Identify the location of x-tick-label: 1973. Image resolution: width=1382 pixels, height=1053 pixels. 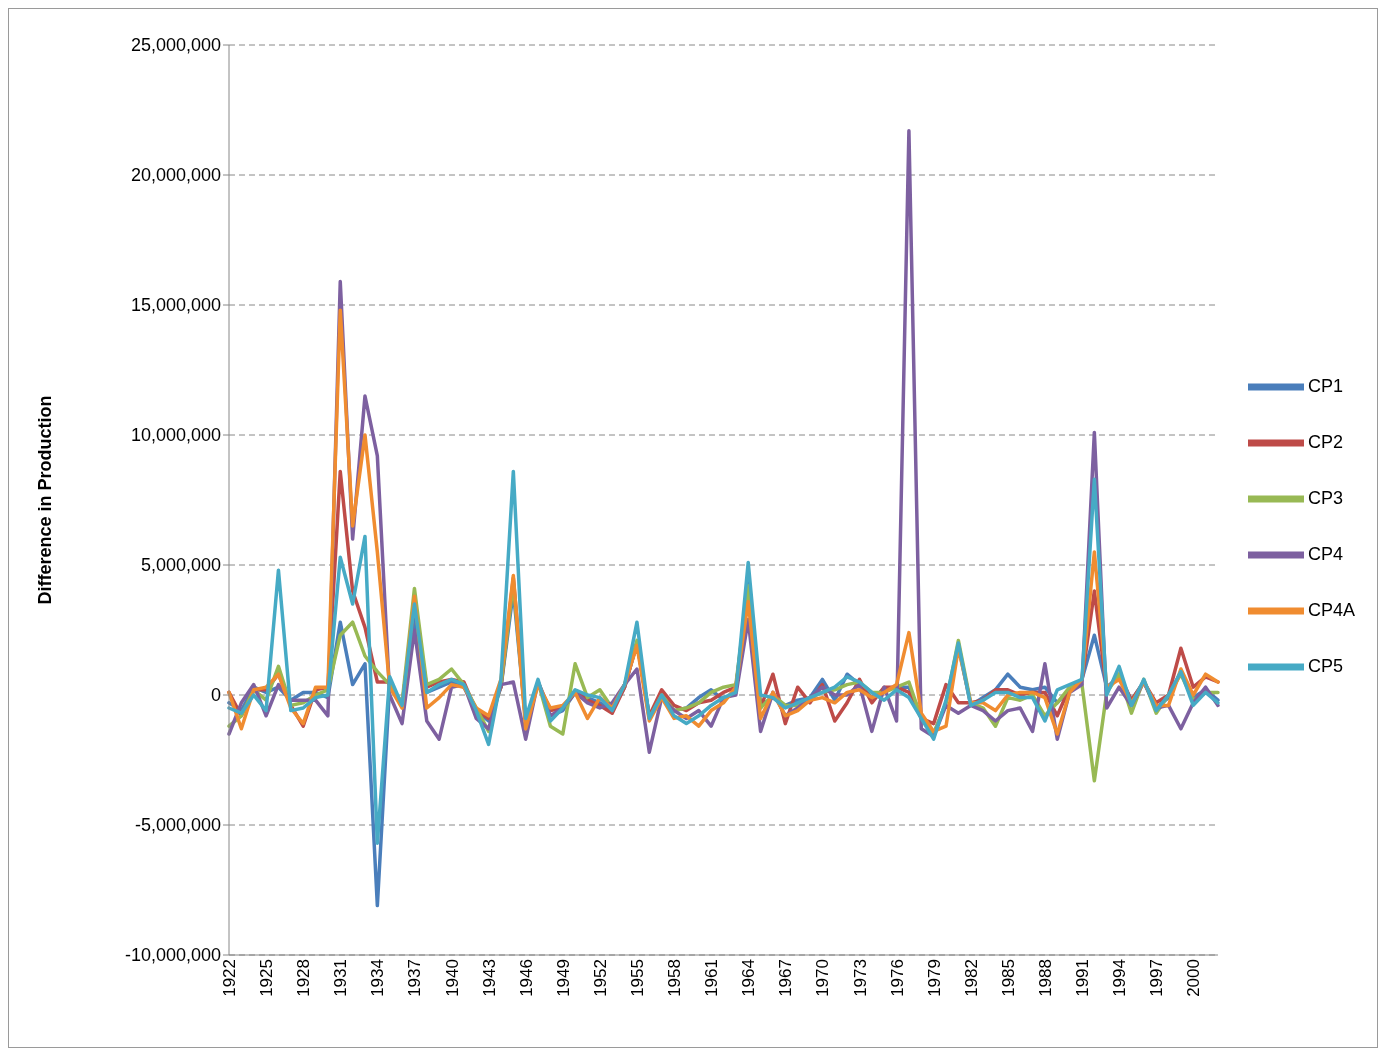
(860, 978).